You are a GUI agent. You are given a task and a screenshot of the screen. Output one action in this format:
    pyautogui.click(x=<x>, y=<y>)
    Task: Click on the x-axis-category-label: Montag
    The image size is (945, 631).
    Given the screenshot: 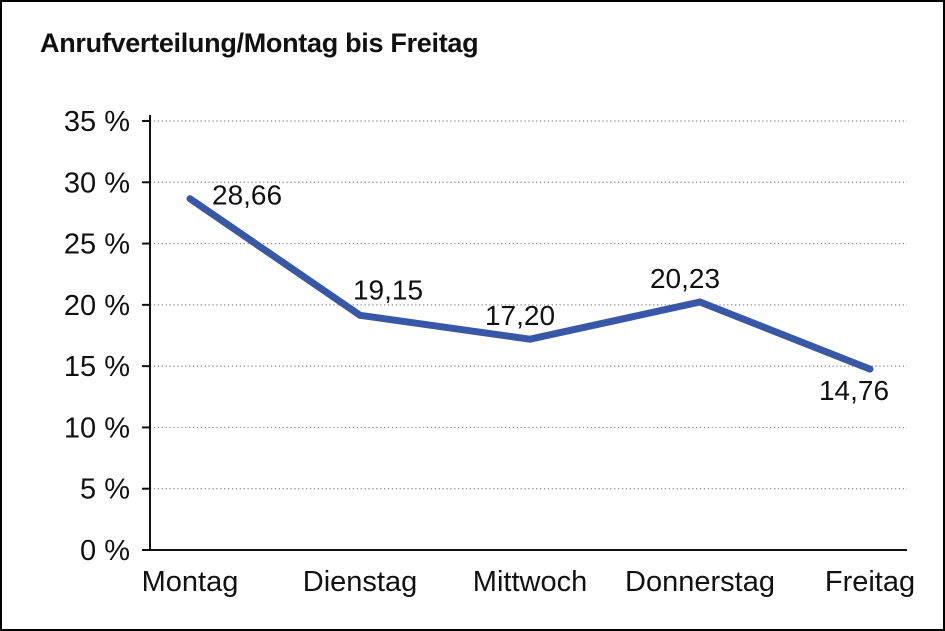 What is the action you would take?
    pyautogui.click(x=190, y=582)
    